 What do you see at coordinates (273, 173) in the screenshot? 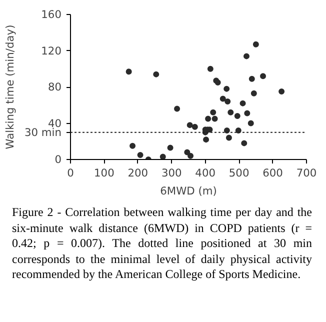
I see `x-tick-label: 600` at bounding box center [273, 173].